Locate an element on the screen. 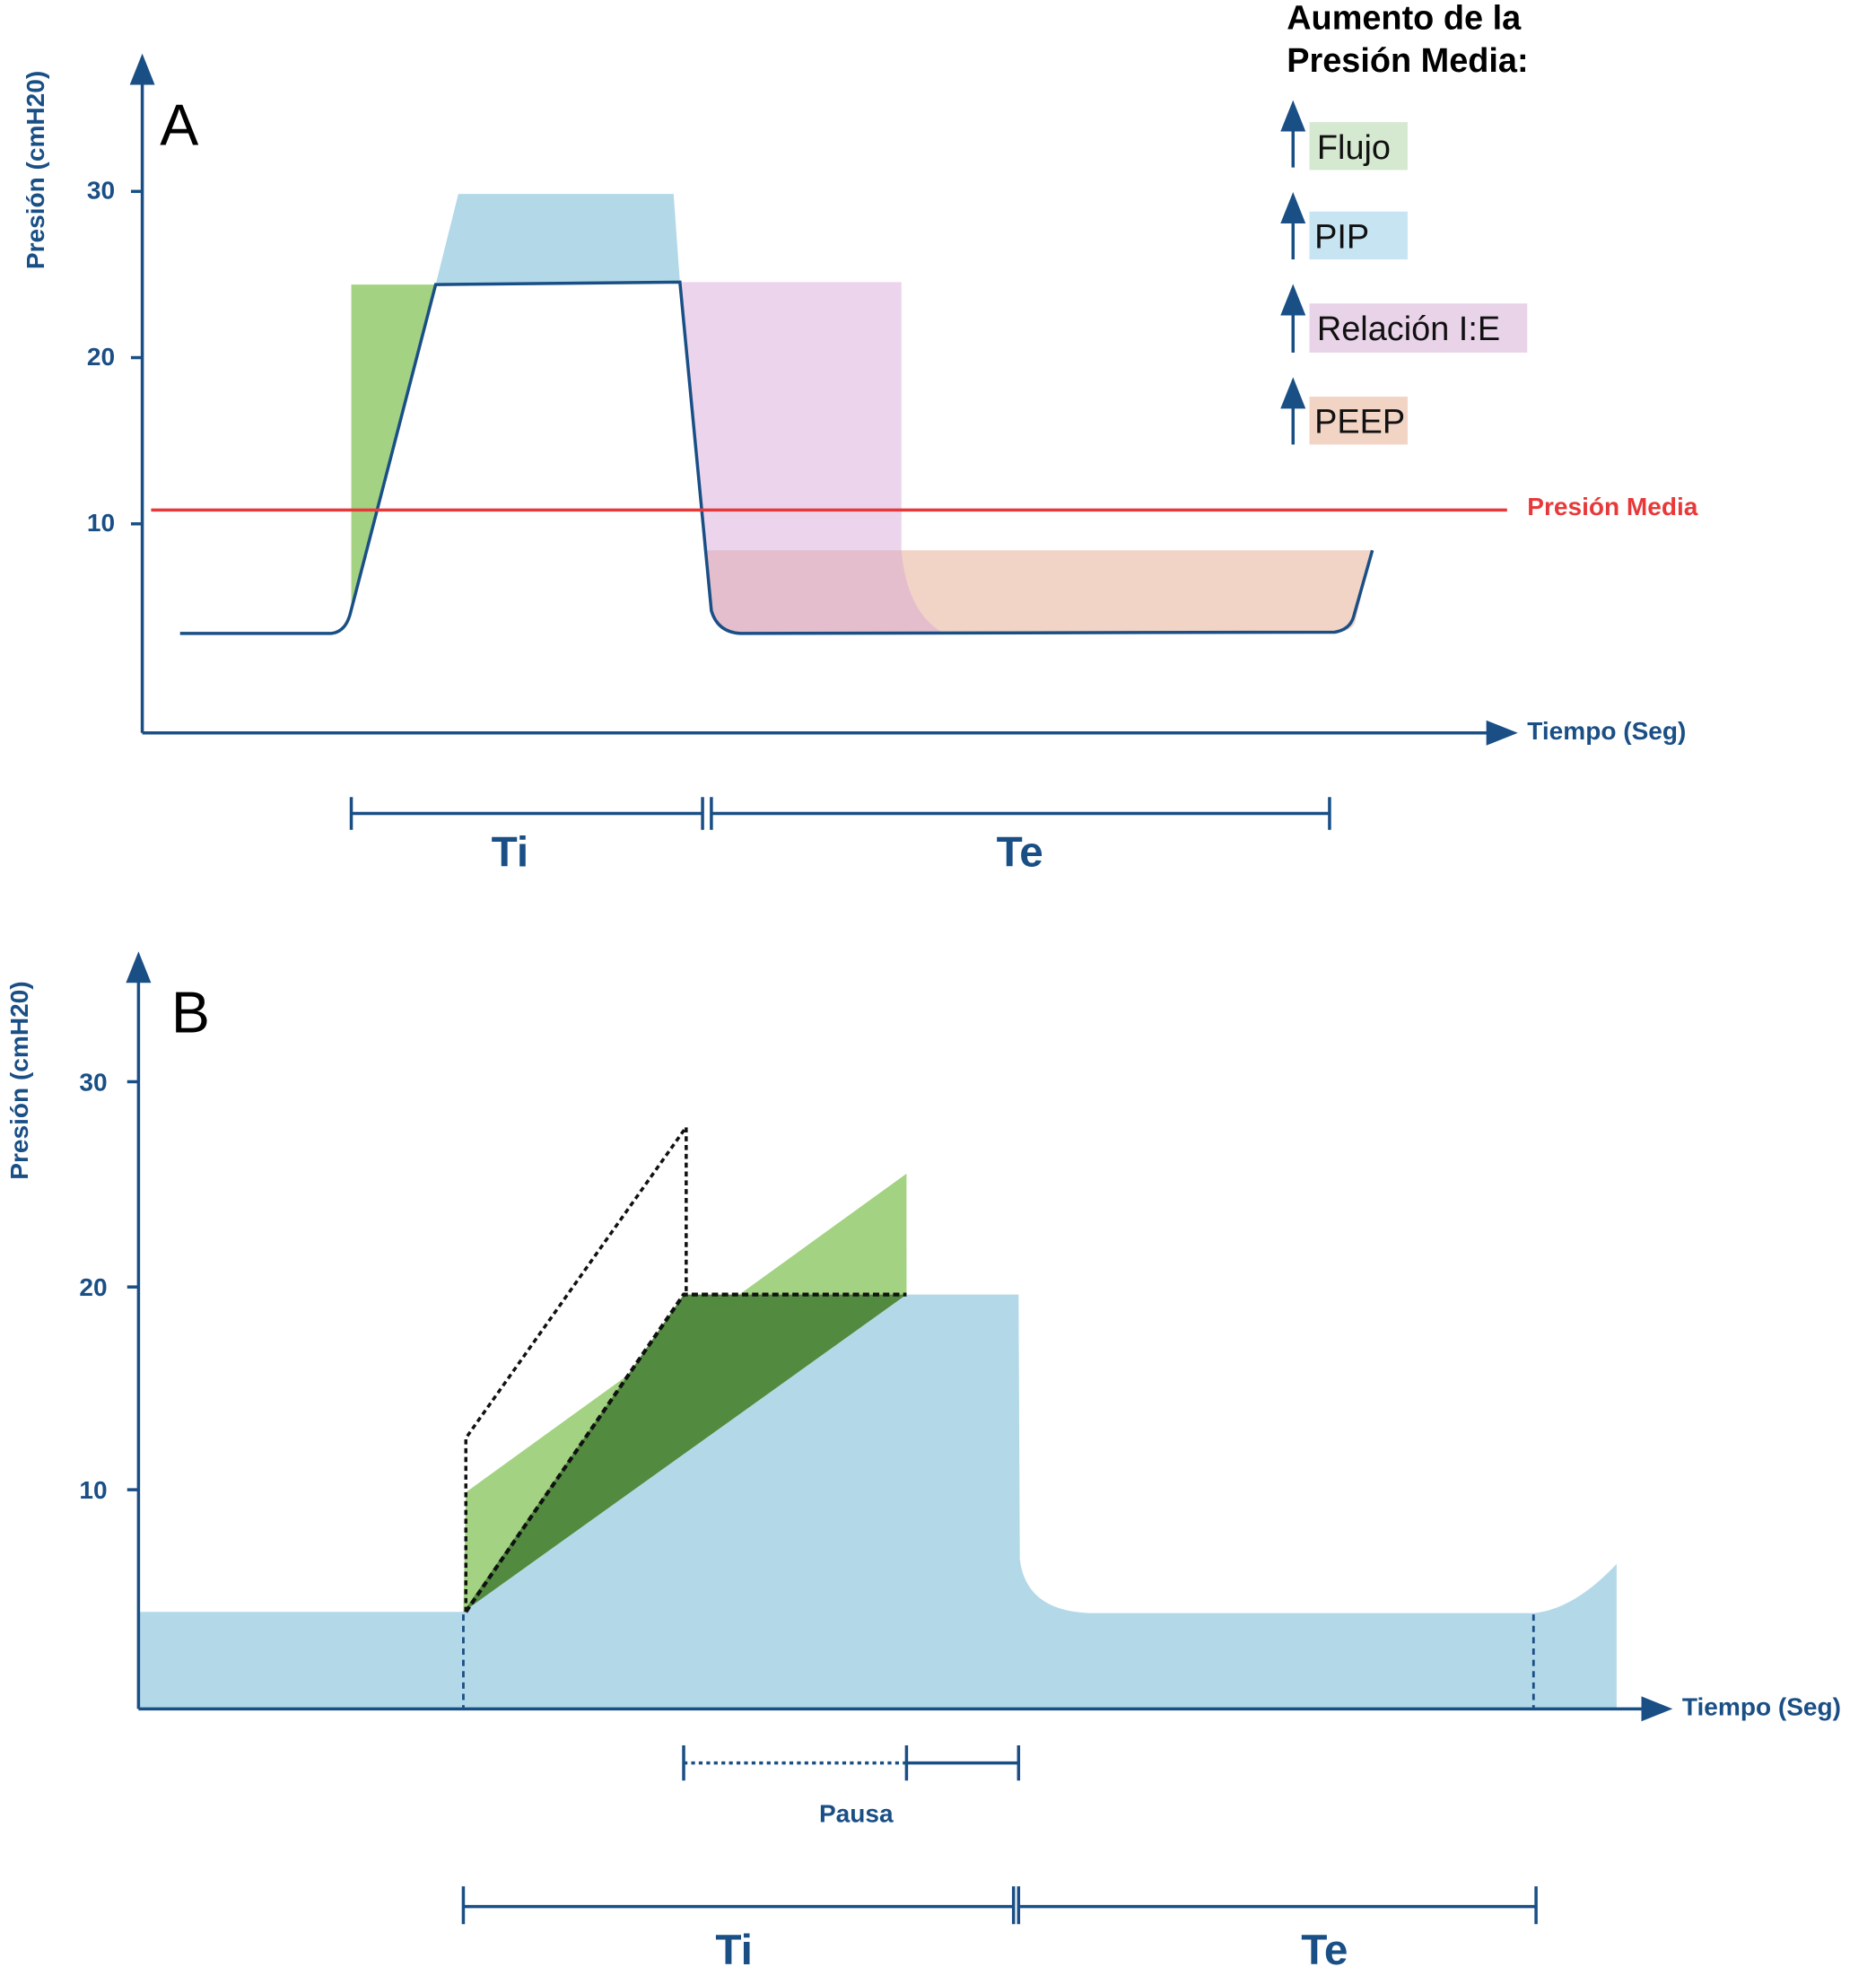 The height and width of the screenshot is (1967, 1876). pressure-curve is located at coordinates (776, 457).